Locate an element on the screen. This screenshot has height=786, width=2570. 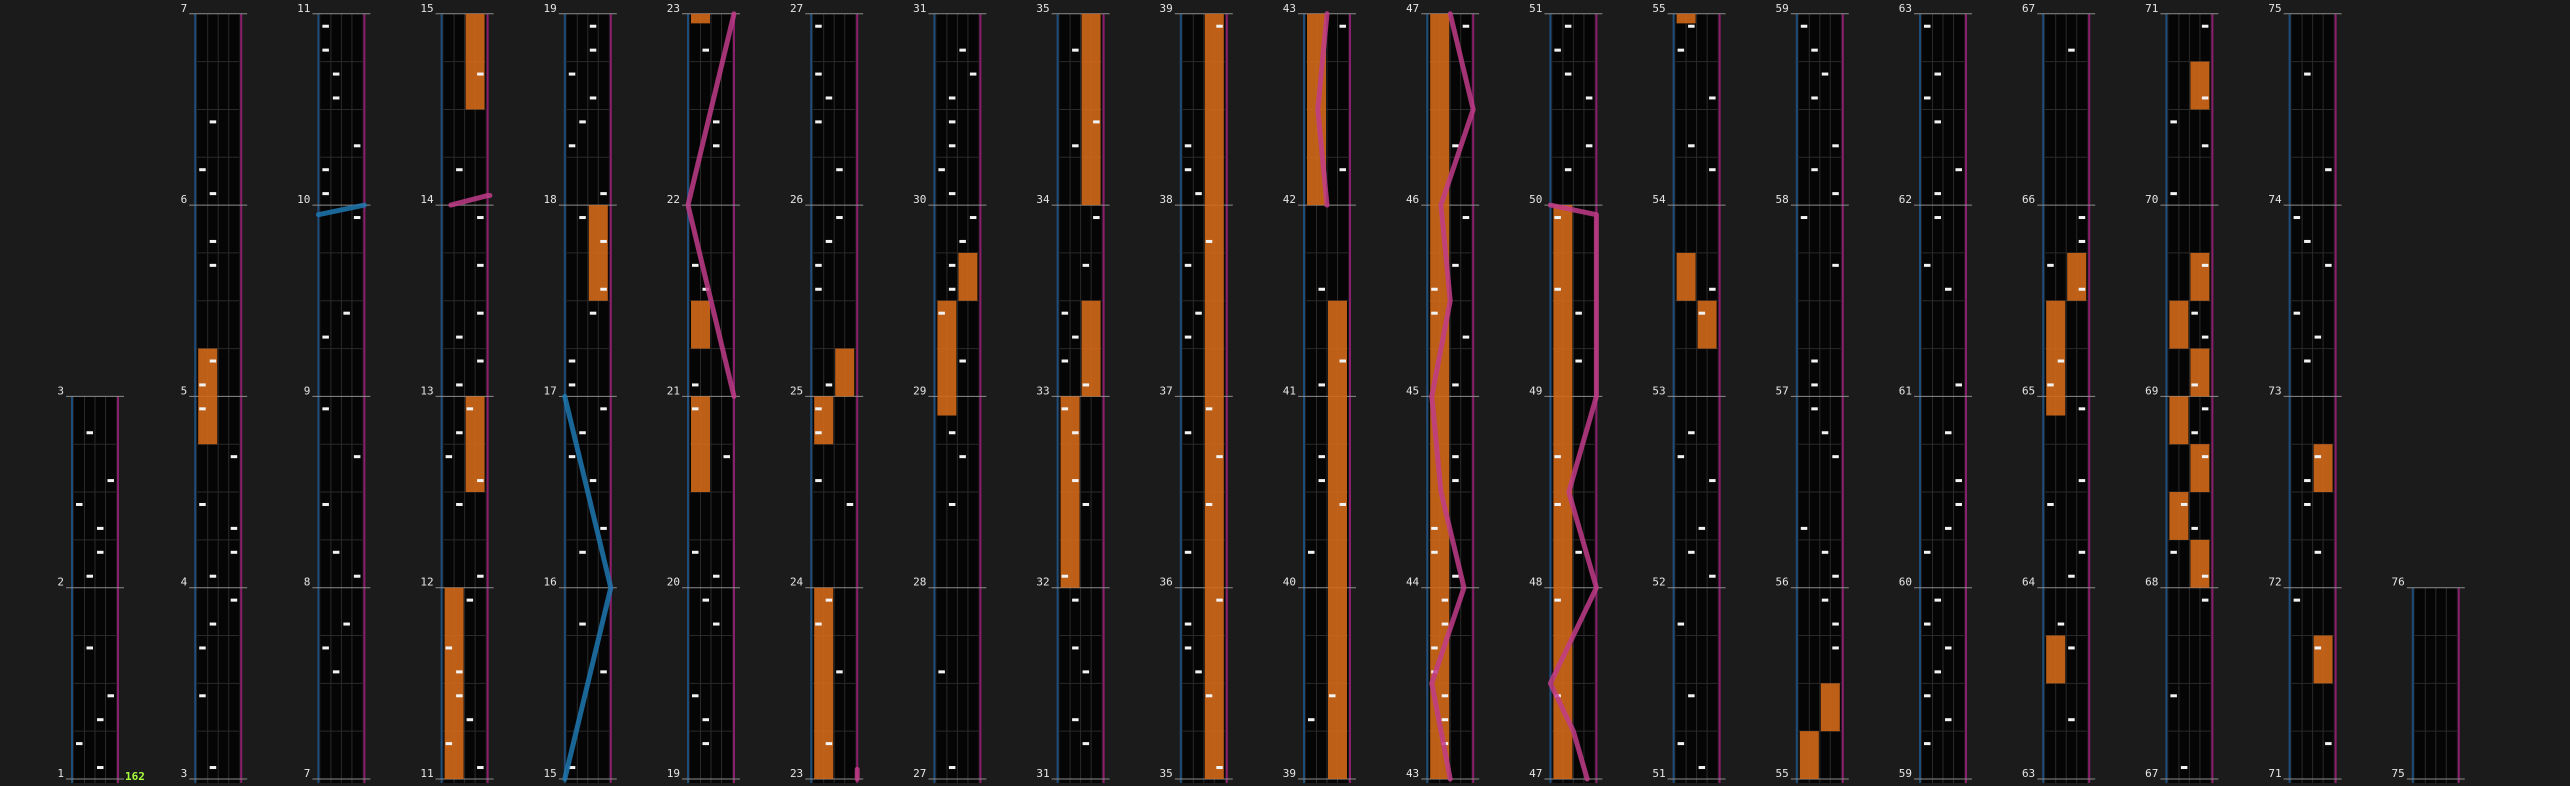
measure-number: 21 is located at coordinates (673, 390).